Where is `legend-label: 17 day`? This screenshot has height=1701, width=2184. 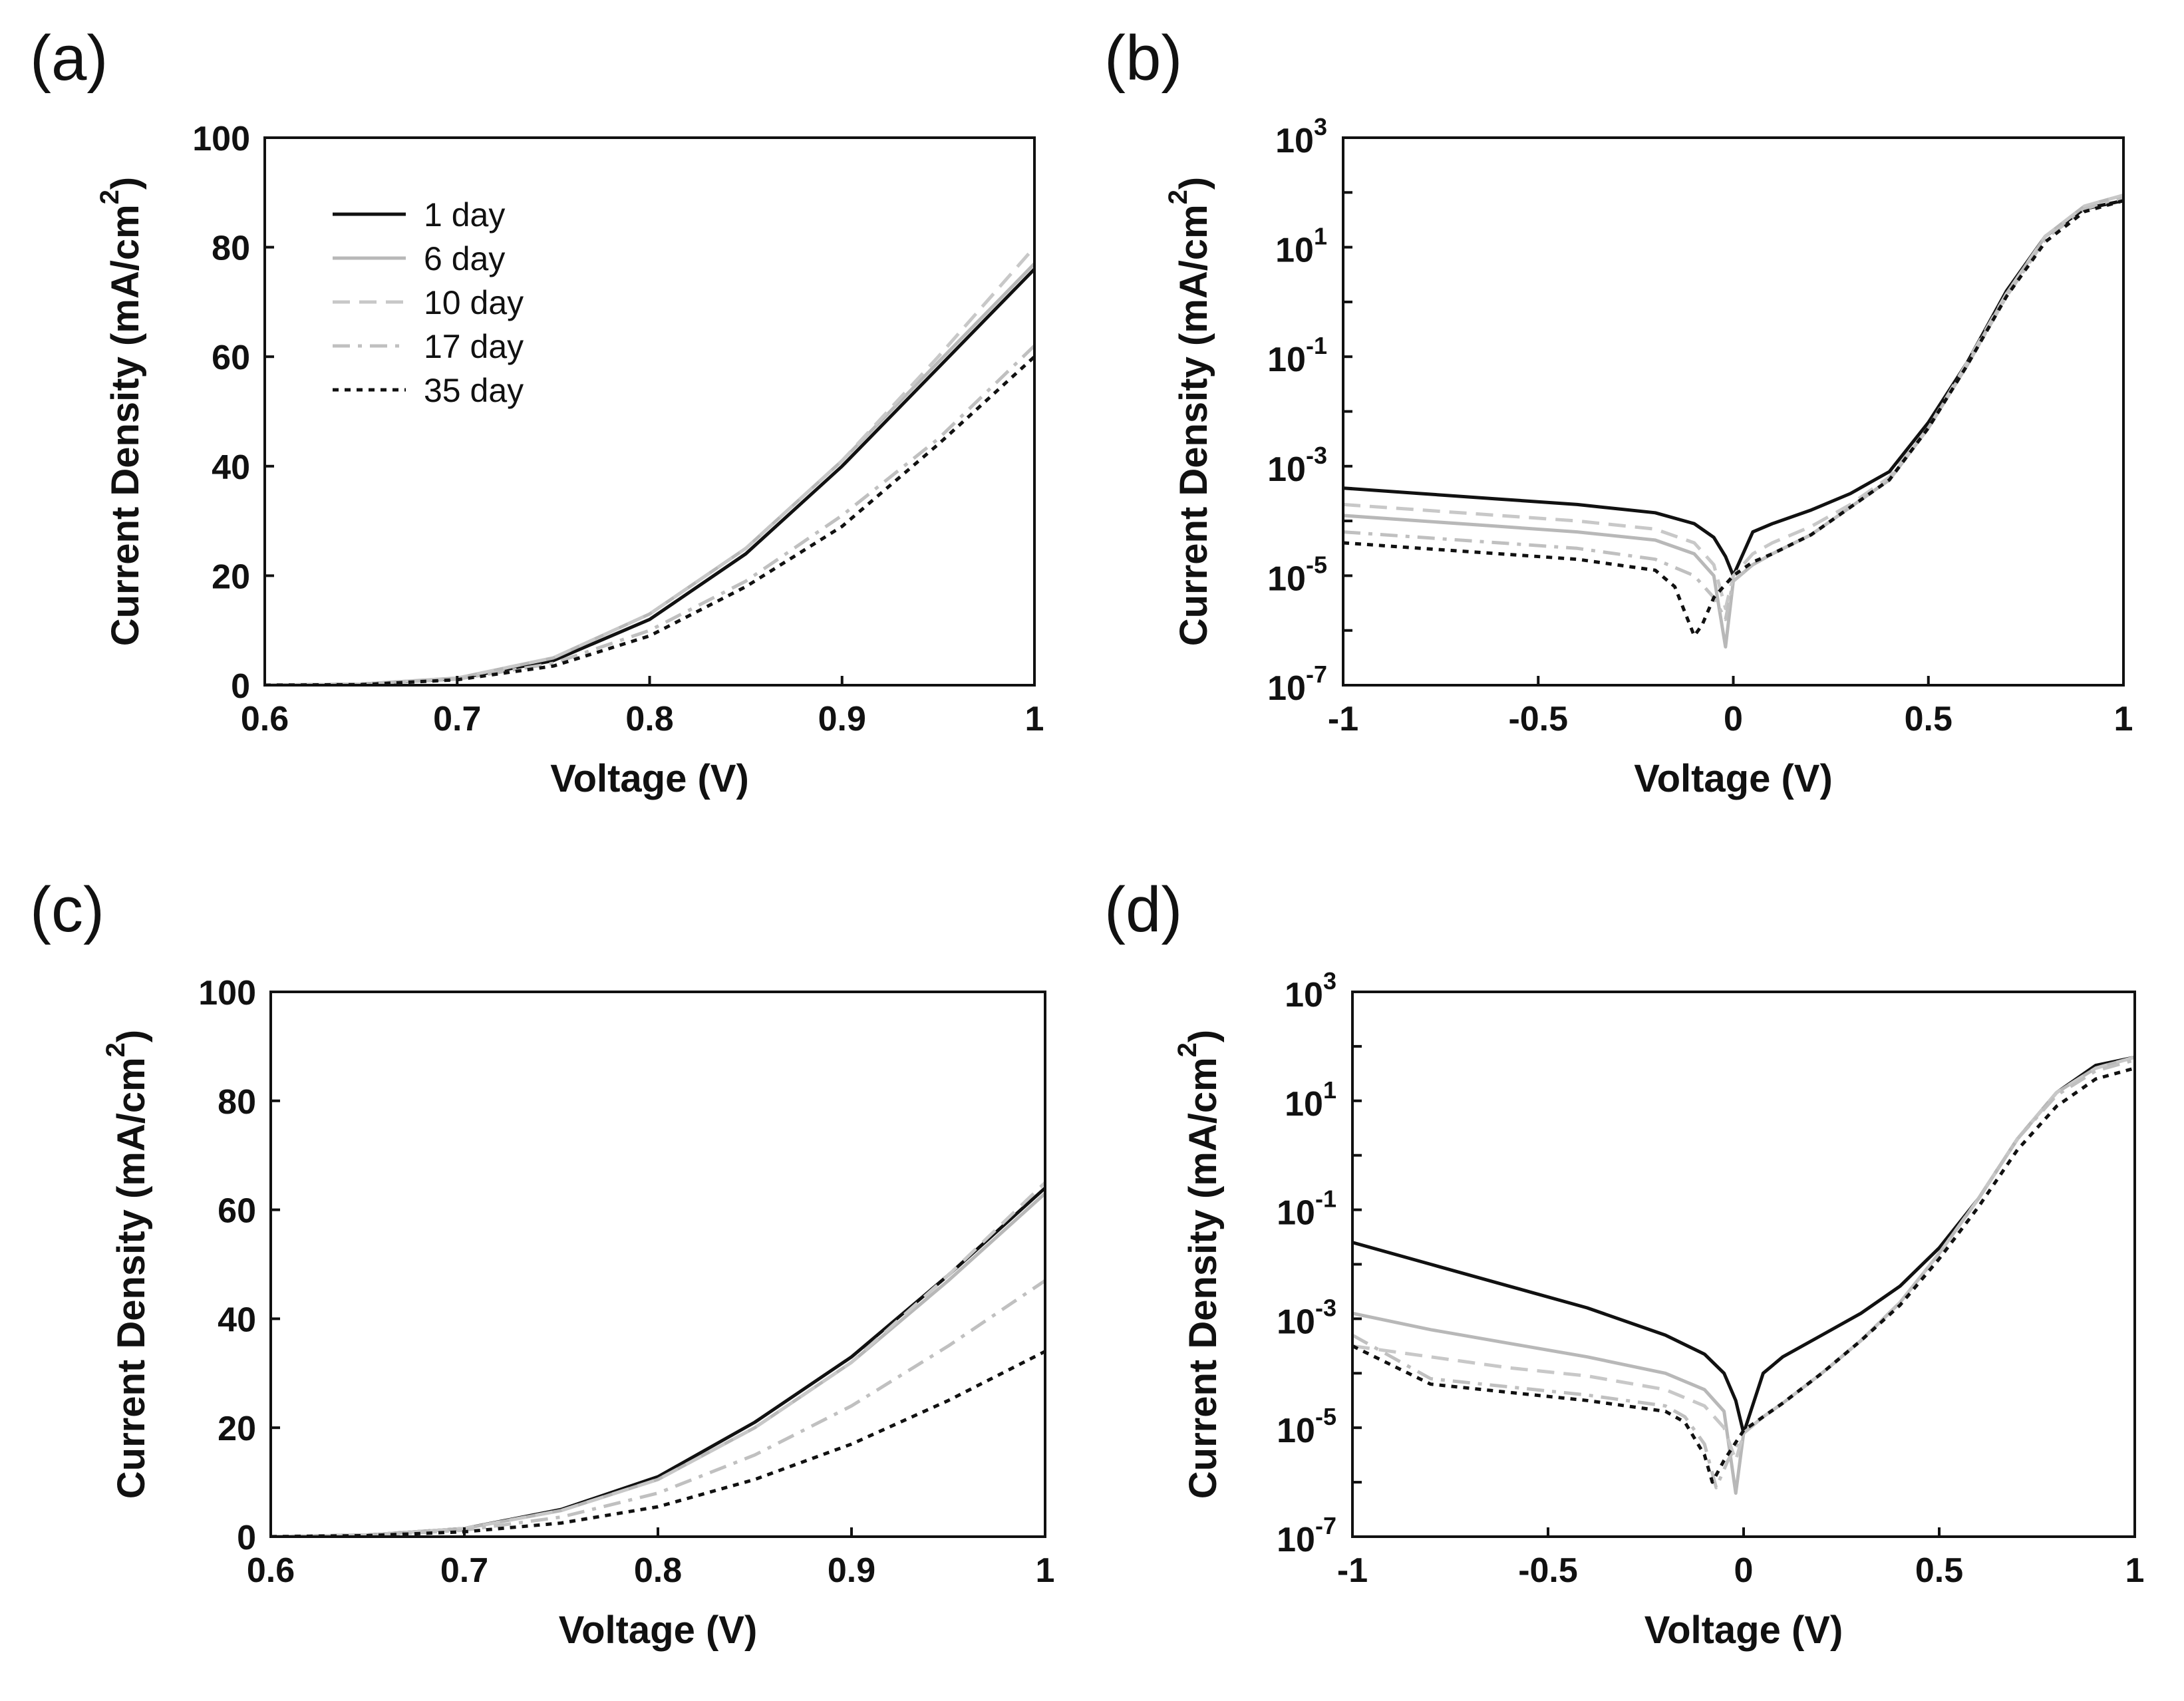
legend-label: 17 day is located at coordinates (474, 346).